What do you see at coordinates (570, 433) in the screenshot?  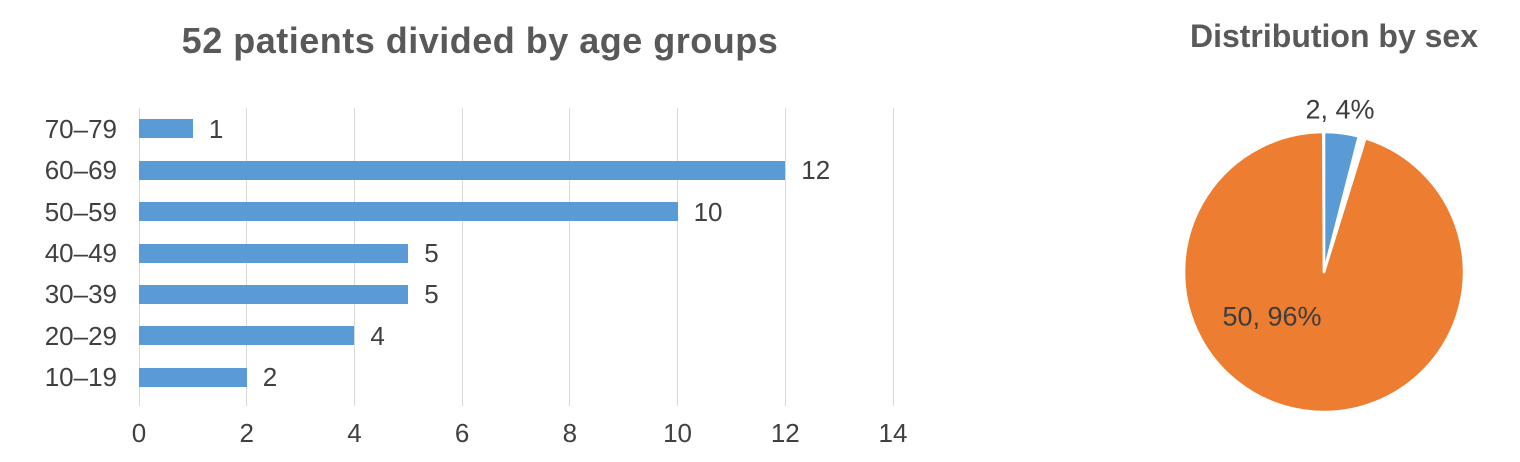 I see `x-axis-tick-label: 8` at bounding box center [570, 433].